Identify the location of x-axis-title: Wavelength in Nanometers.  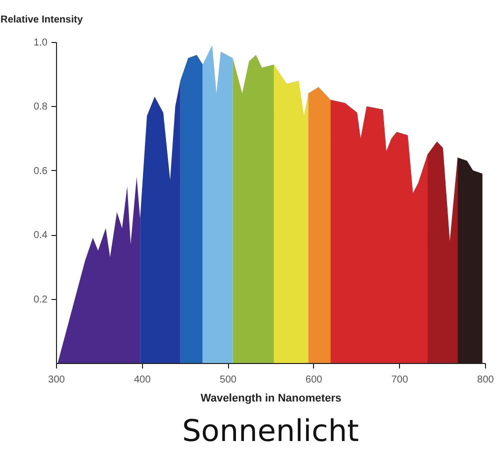
(271, 398).